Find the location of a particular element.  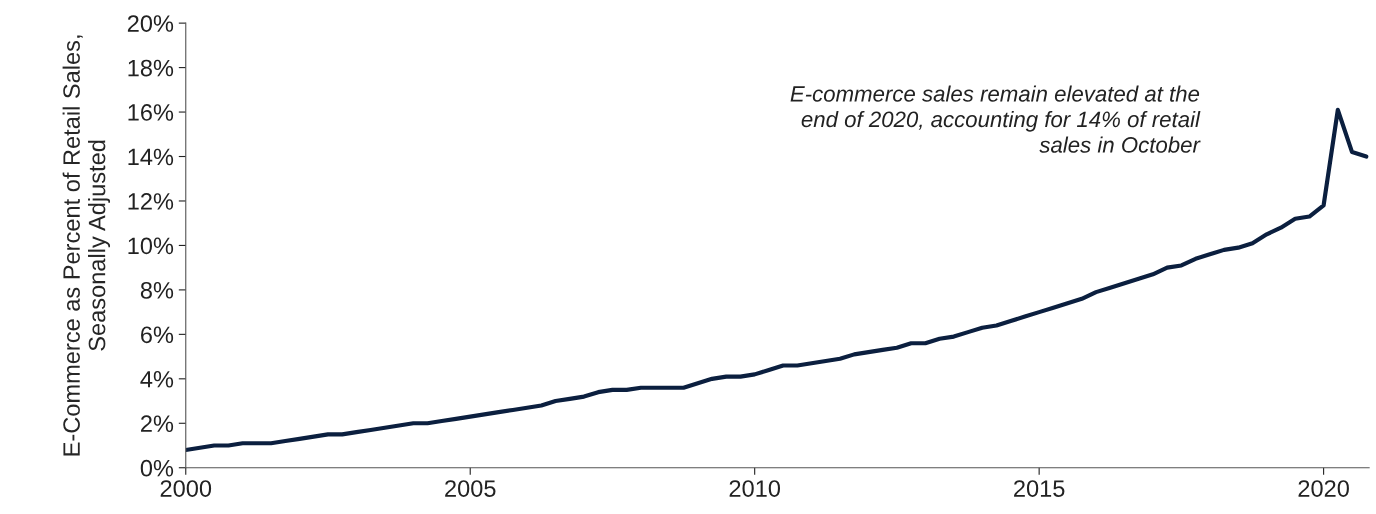

y-tick-label: 14% is located at coordinates (151, 157).